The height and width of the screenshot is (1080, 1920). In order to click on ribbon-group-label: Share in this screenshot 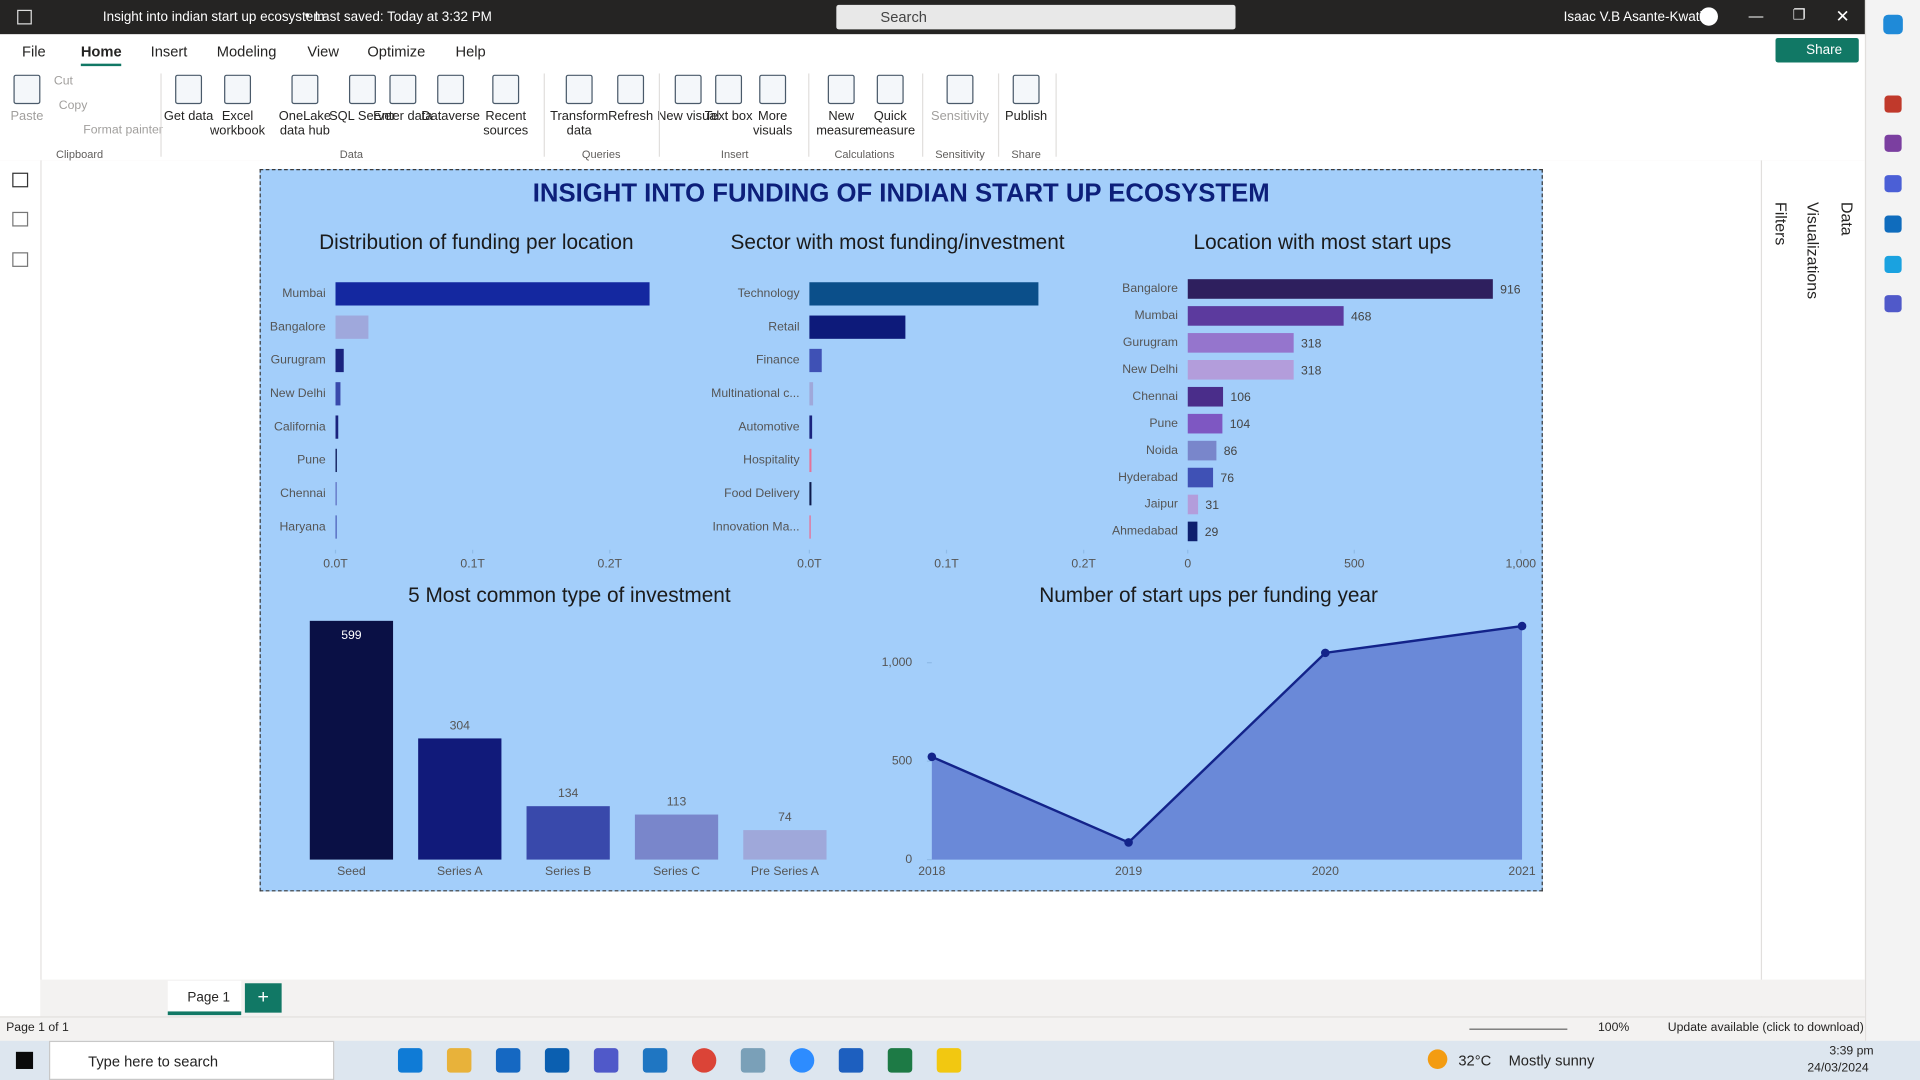, I will do `click(1026, 154)`.